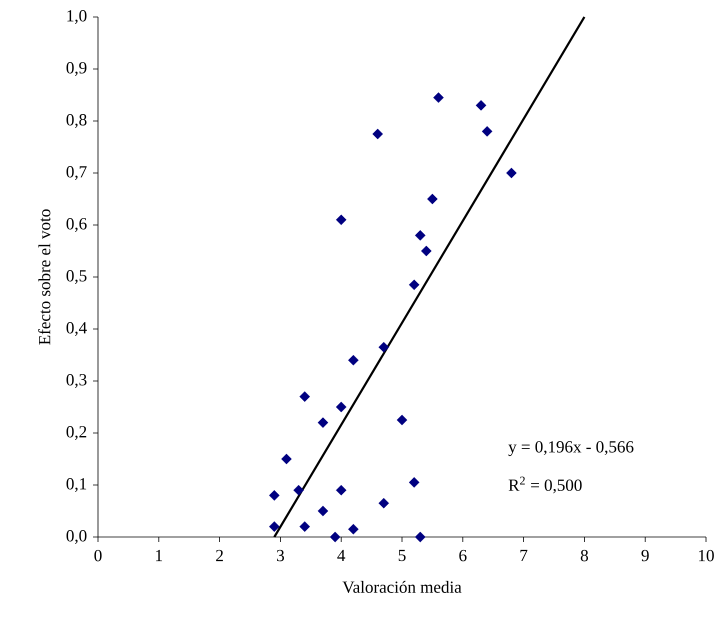  I want to click on x-axis-title: Valoración media, so click(402, 586).